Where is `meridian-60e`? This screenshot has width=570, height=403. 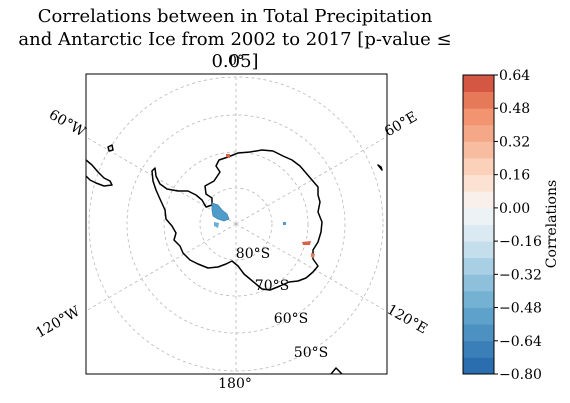
meridian-60e is located at coordinates (311, 180).